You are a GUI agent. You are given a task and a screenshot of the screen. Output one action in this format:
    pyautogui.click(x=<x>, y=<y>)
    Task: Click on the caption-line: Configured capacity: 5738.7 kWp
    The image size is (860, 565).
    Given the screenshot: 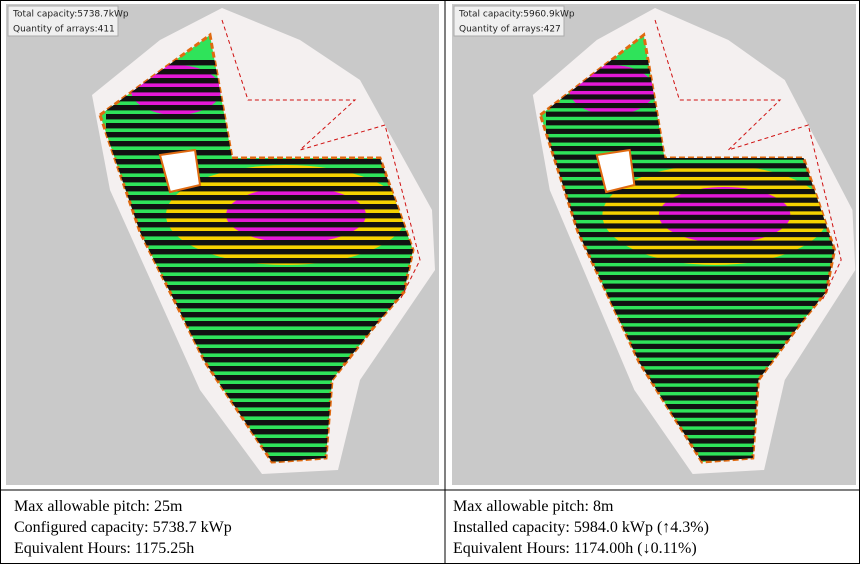 What is the action you would take?
    pyautogui.click(x=123, y=527)
    